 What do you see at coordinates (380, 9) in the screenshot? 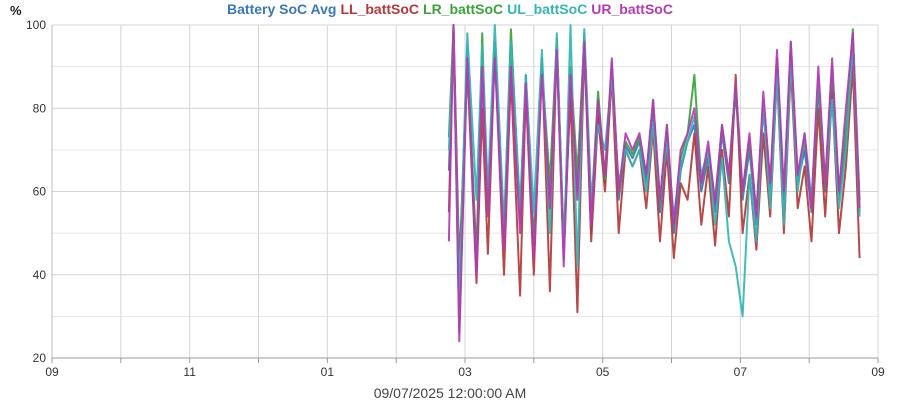
I see `legend-item: LL_battSoC` at bounding box center [380, 9].